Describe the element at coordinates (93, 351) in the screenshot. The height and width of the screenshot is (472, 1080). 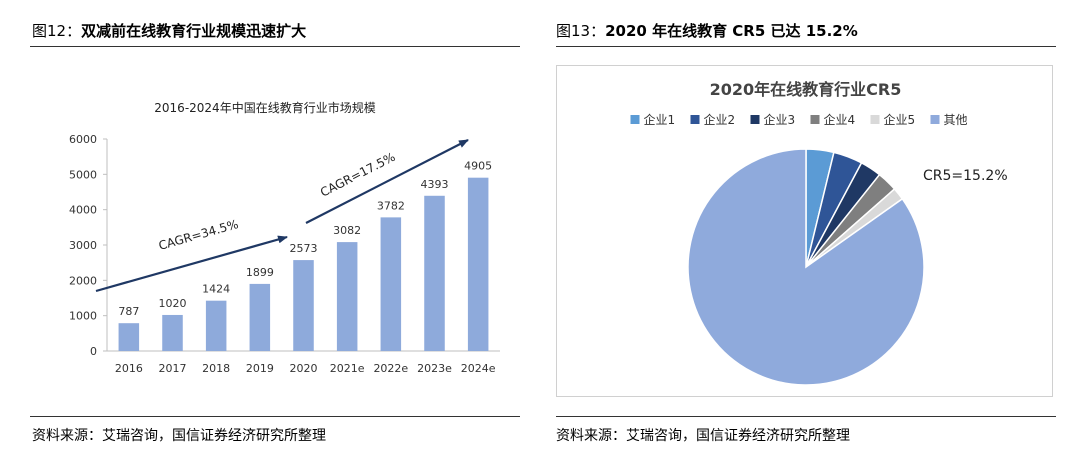
I see `y-tick-label: 0` at that location.